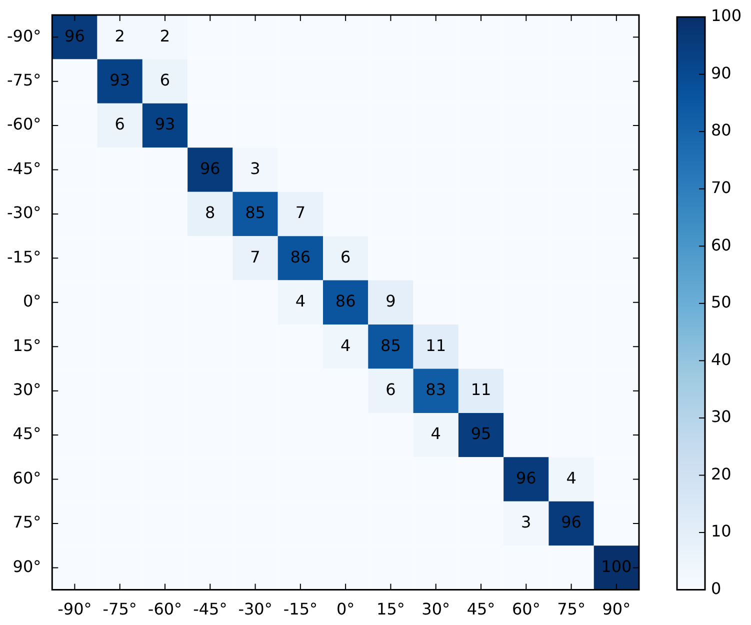  What do you see at coordinates (24, 124) in the screenshot?
I see `y-tick-label: -60°` at bounding box center [24, 124].